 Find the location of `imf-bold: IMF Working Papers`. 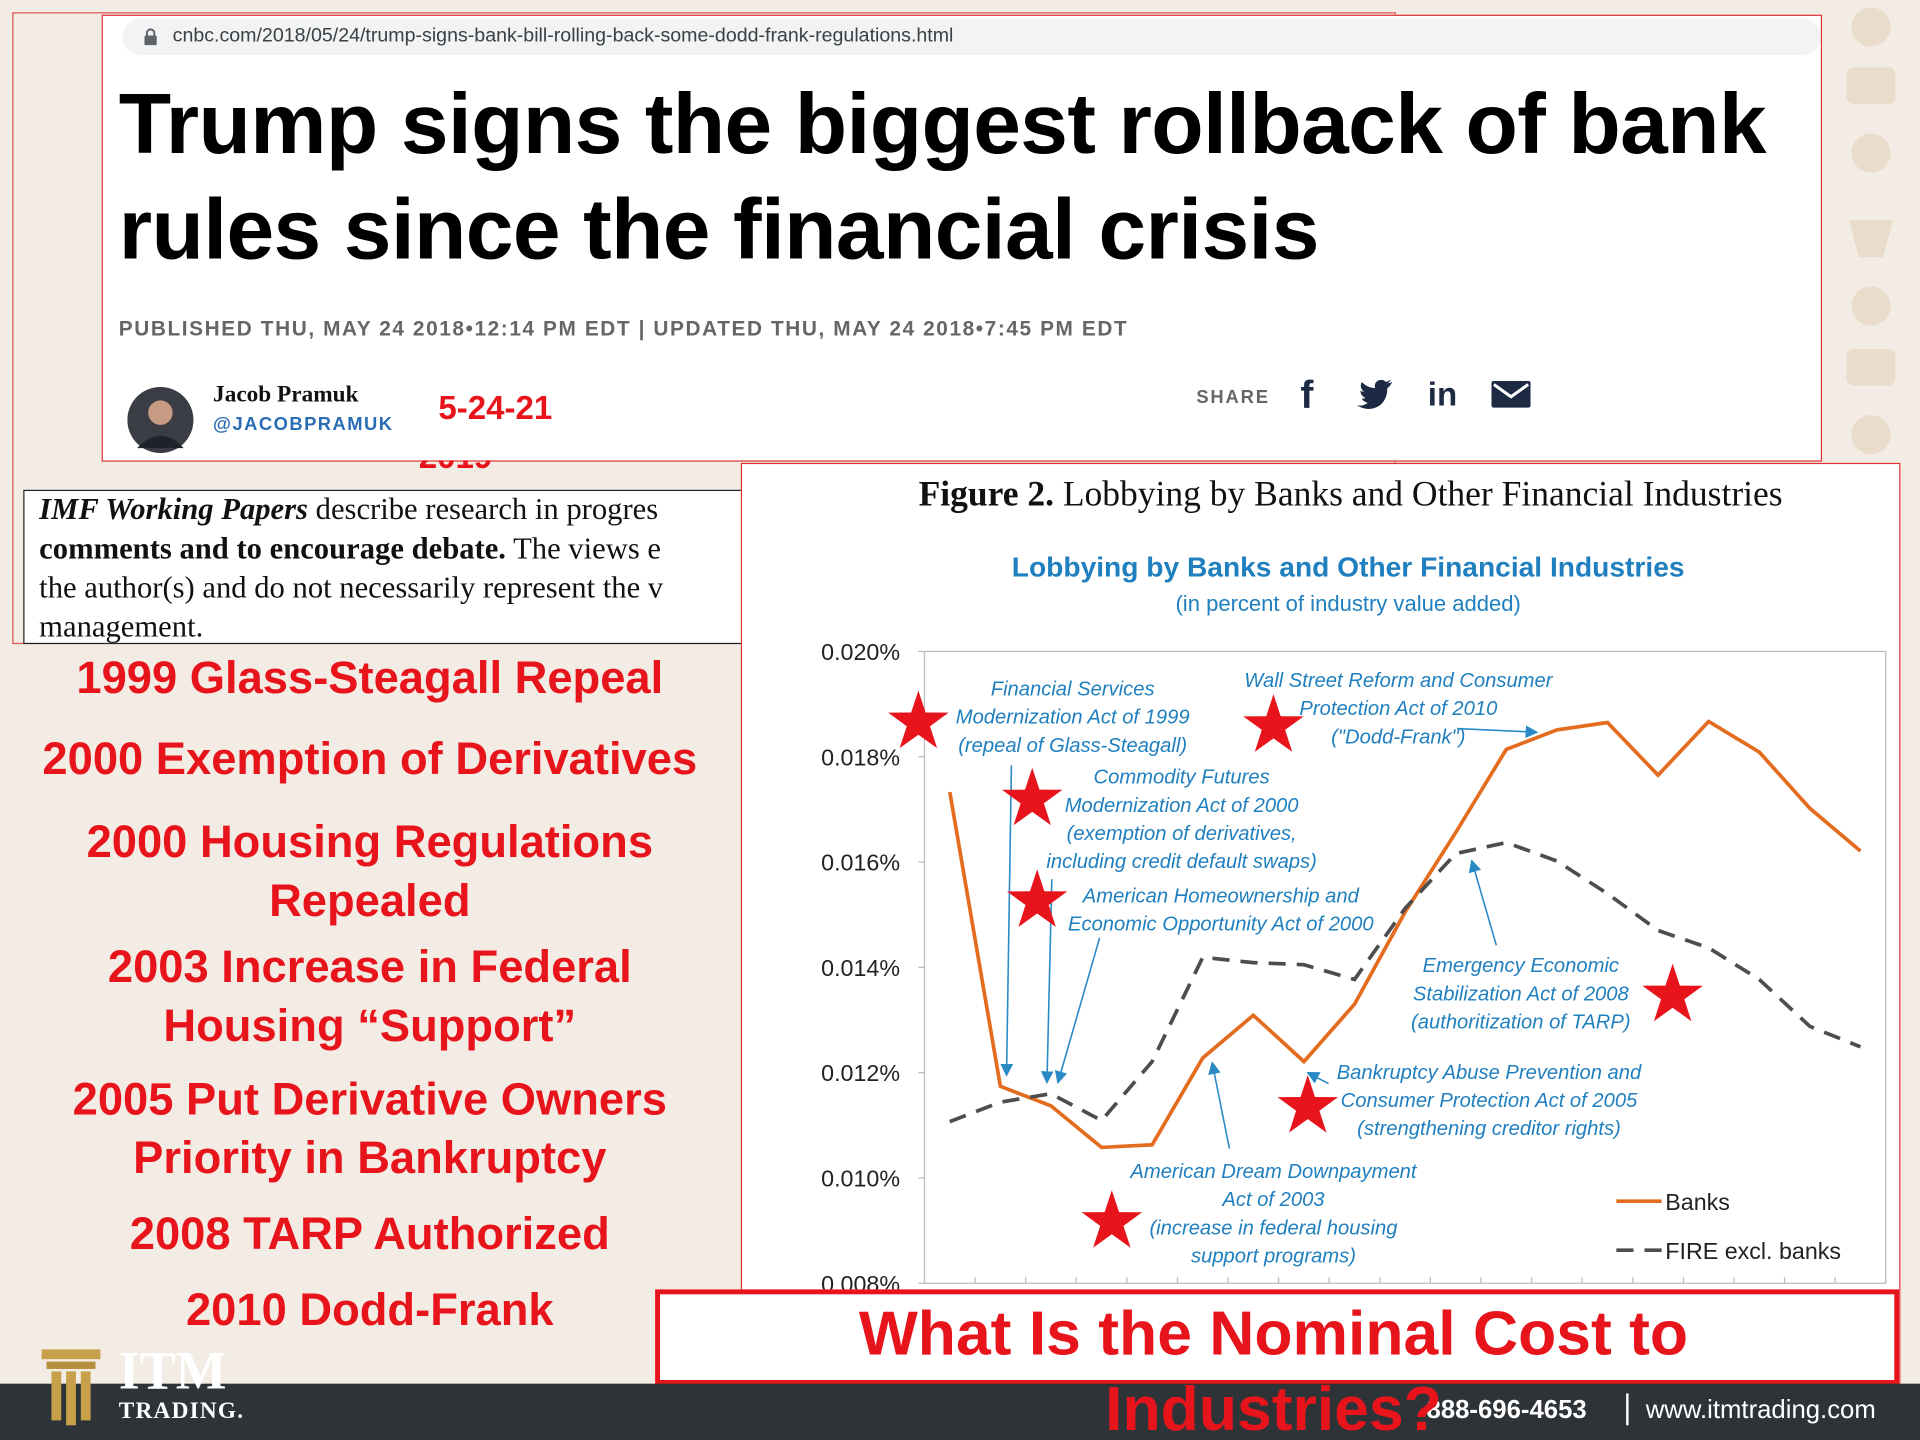

imf-bold: IMF Working Papers is located at coordinates (173, 510).